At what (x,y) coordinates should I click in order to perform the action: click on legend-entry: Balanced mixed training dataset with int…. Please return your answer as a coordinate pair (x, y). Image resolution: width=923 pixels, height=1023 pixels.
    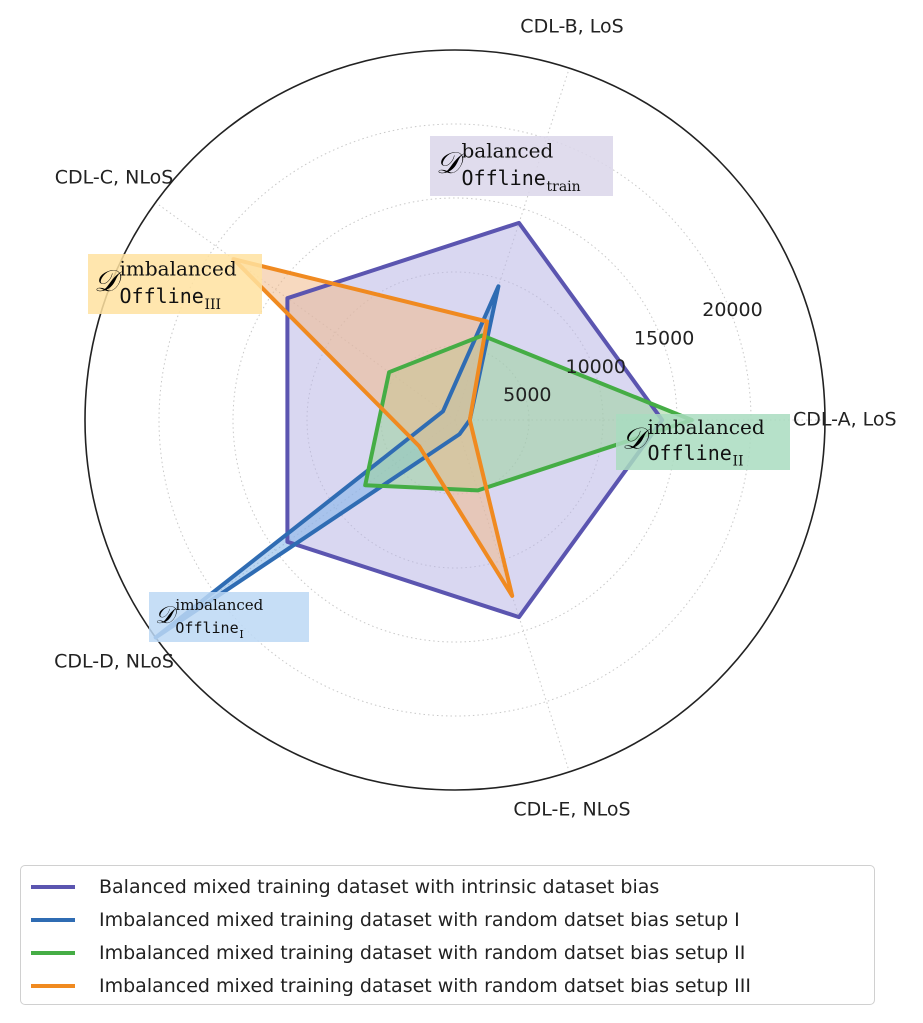
    Looking at the image, I should click on (452, 886).